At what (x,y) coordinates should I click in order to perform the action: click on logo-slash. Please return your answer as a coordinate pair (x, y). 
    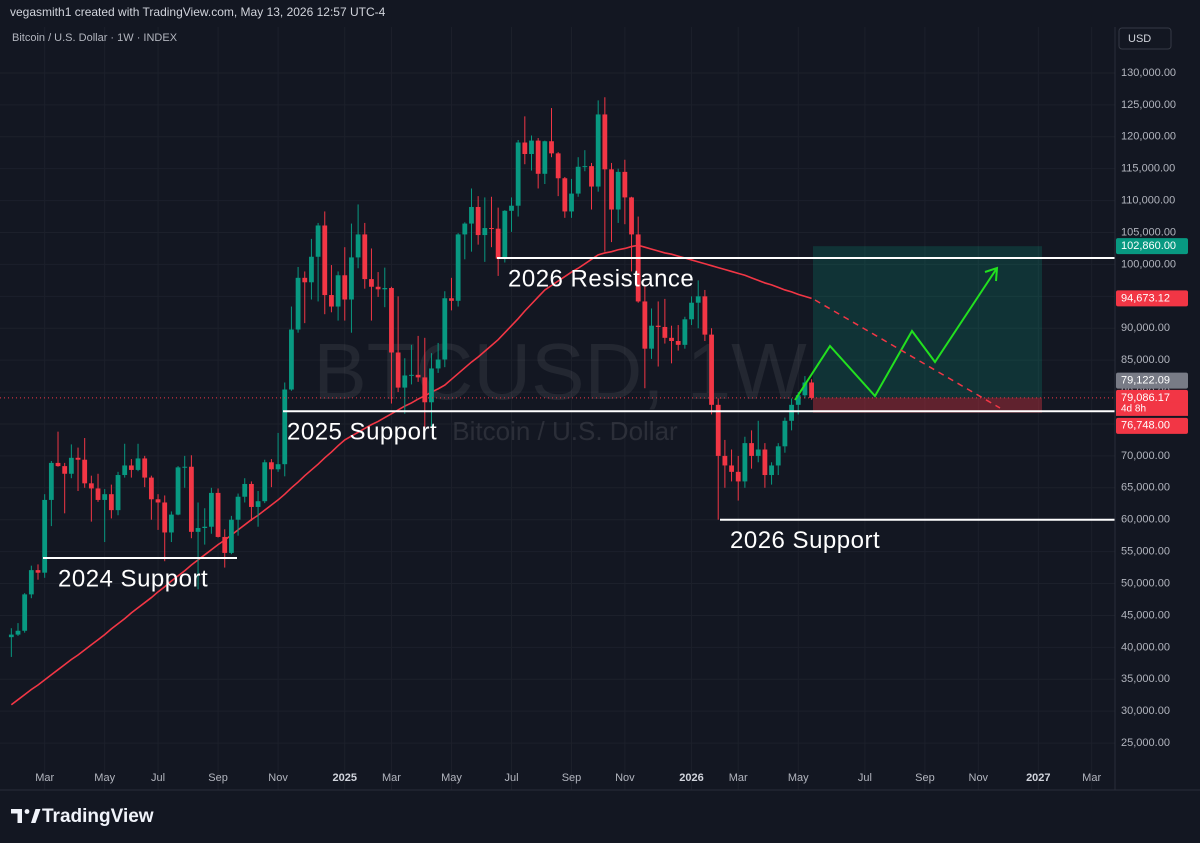
    Looking at the image, I should click on (36, 816).